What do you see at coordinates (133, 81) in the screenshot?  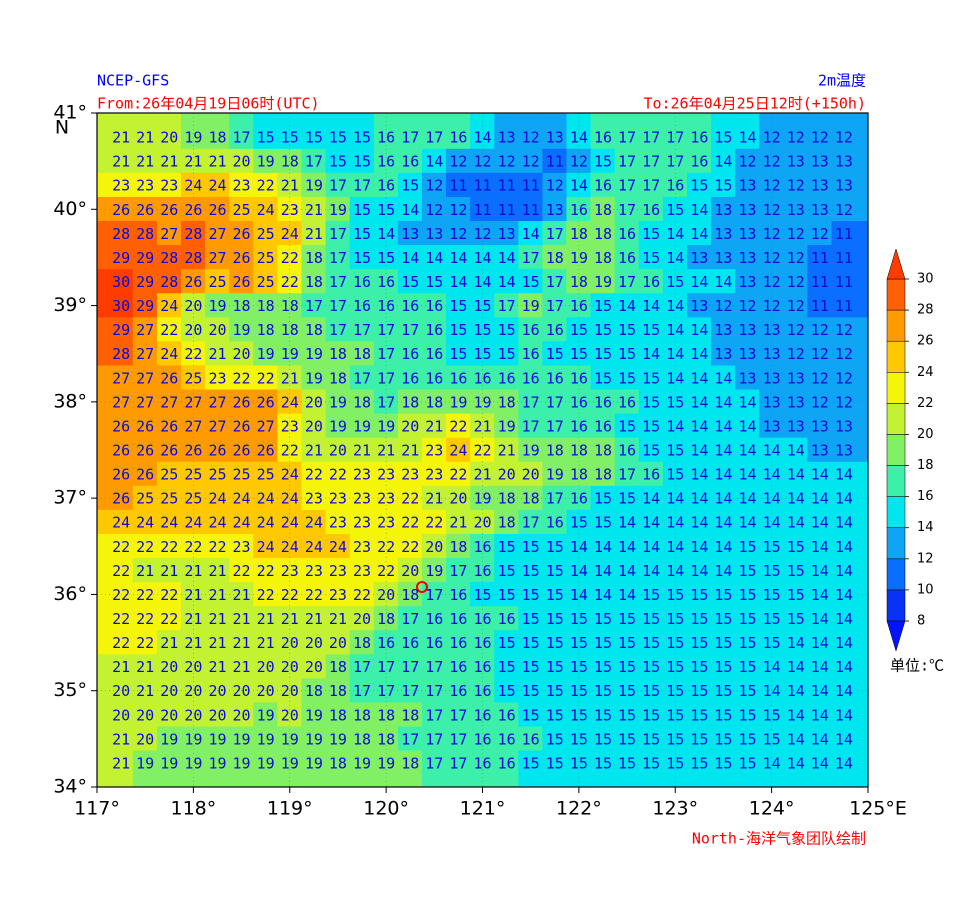 I see `source-label: NCEP-GFS` at bounding box center [133, 81].